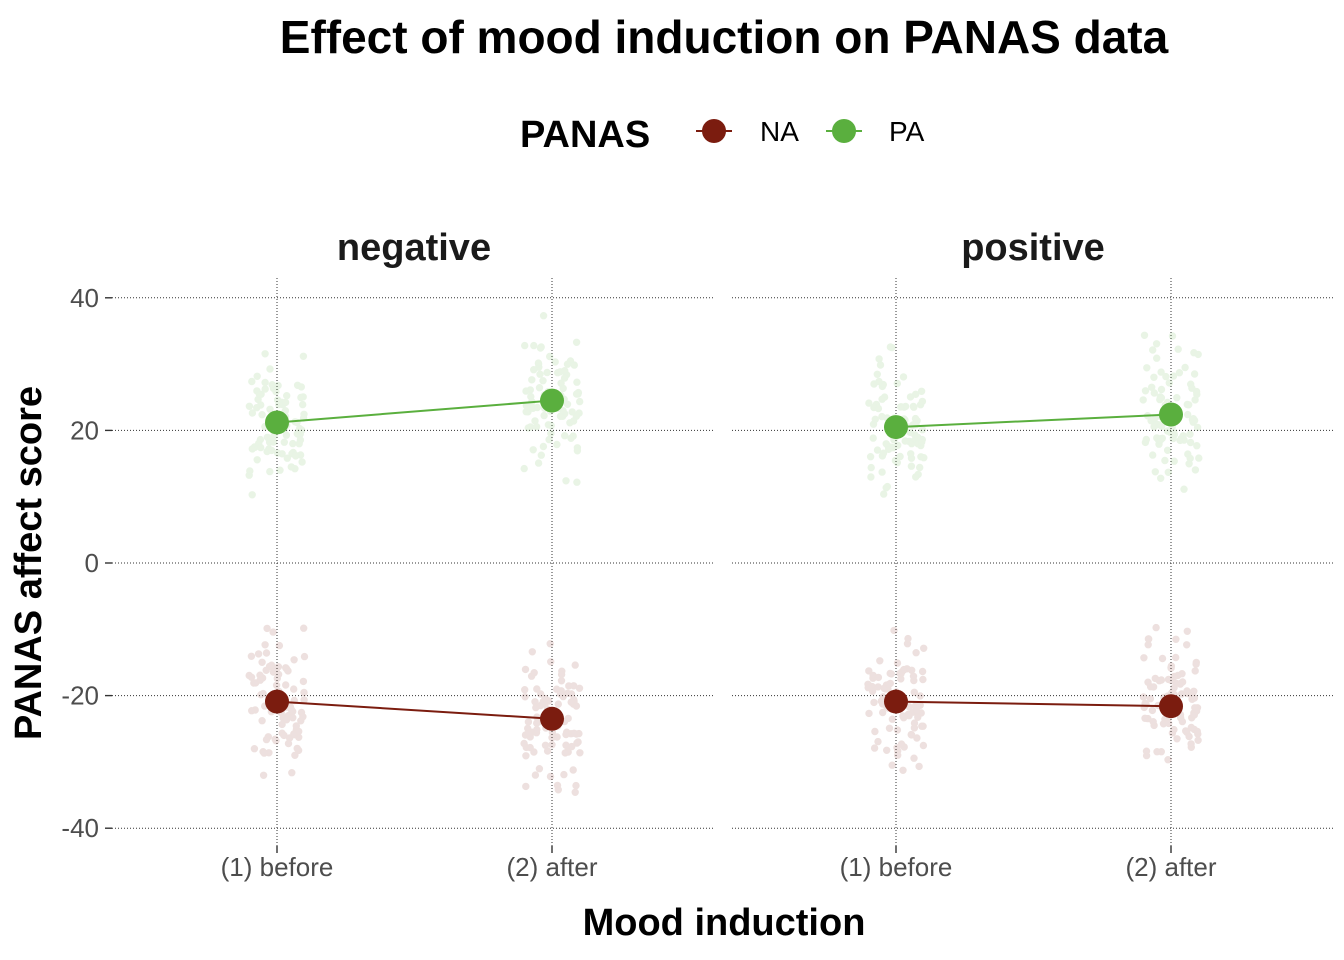 The image size is (1344, 960). Describe the element at coordinates (414, 710) in the screenshot. I see `series-na` at that location.